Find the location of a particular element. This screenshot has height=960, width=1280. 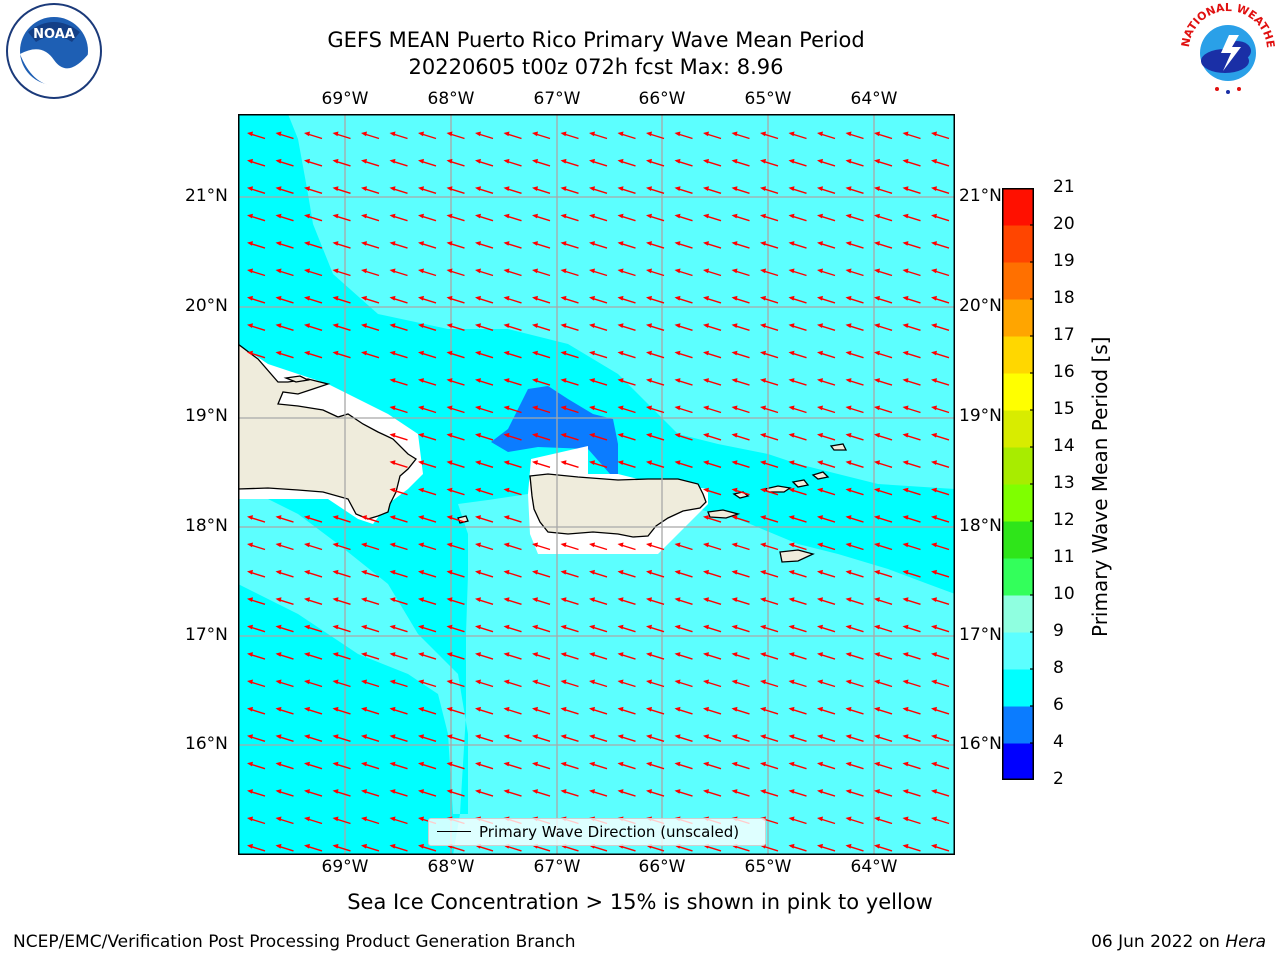

colorbar is located at coordinates (1018, 484).